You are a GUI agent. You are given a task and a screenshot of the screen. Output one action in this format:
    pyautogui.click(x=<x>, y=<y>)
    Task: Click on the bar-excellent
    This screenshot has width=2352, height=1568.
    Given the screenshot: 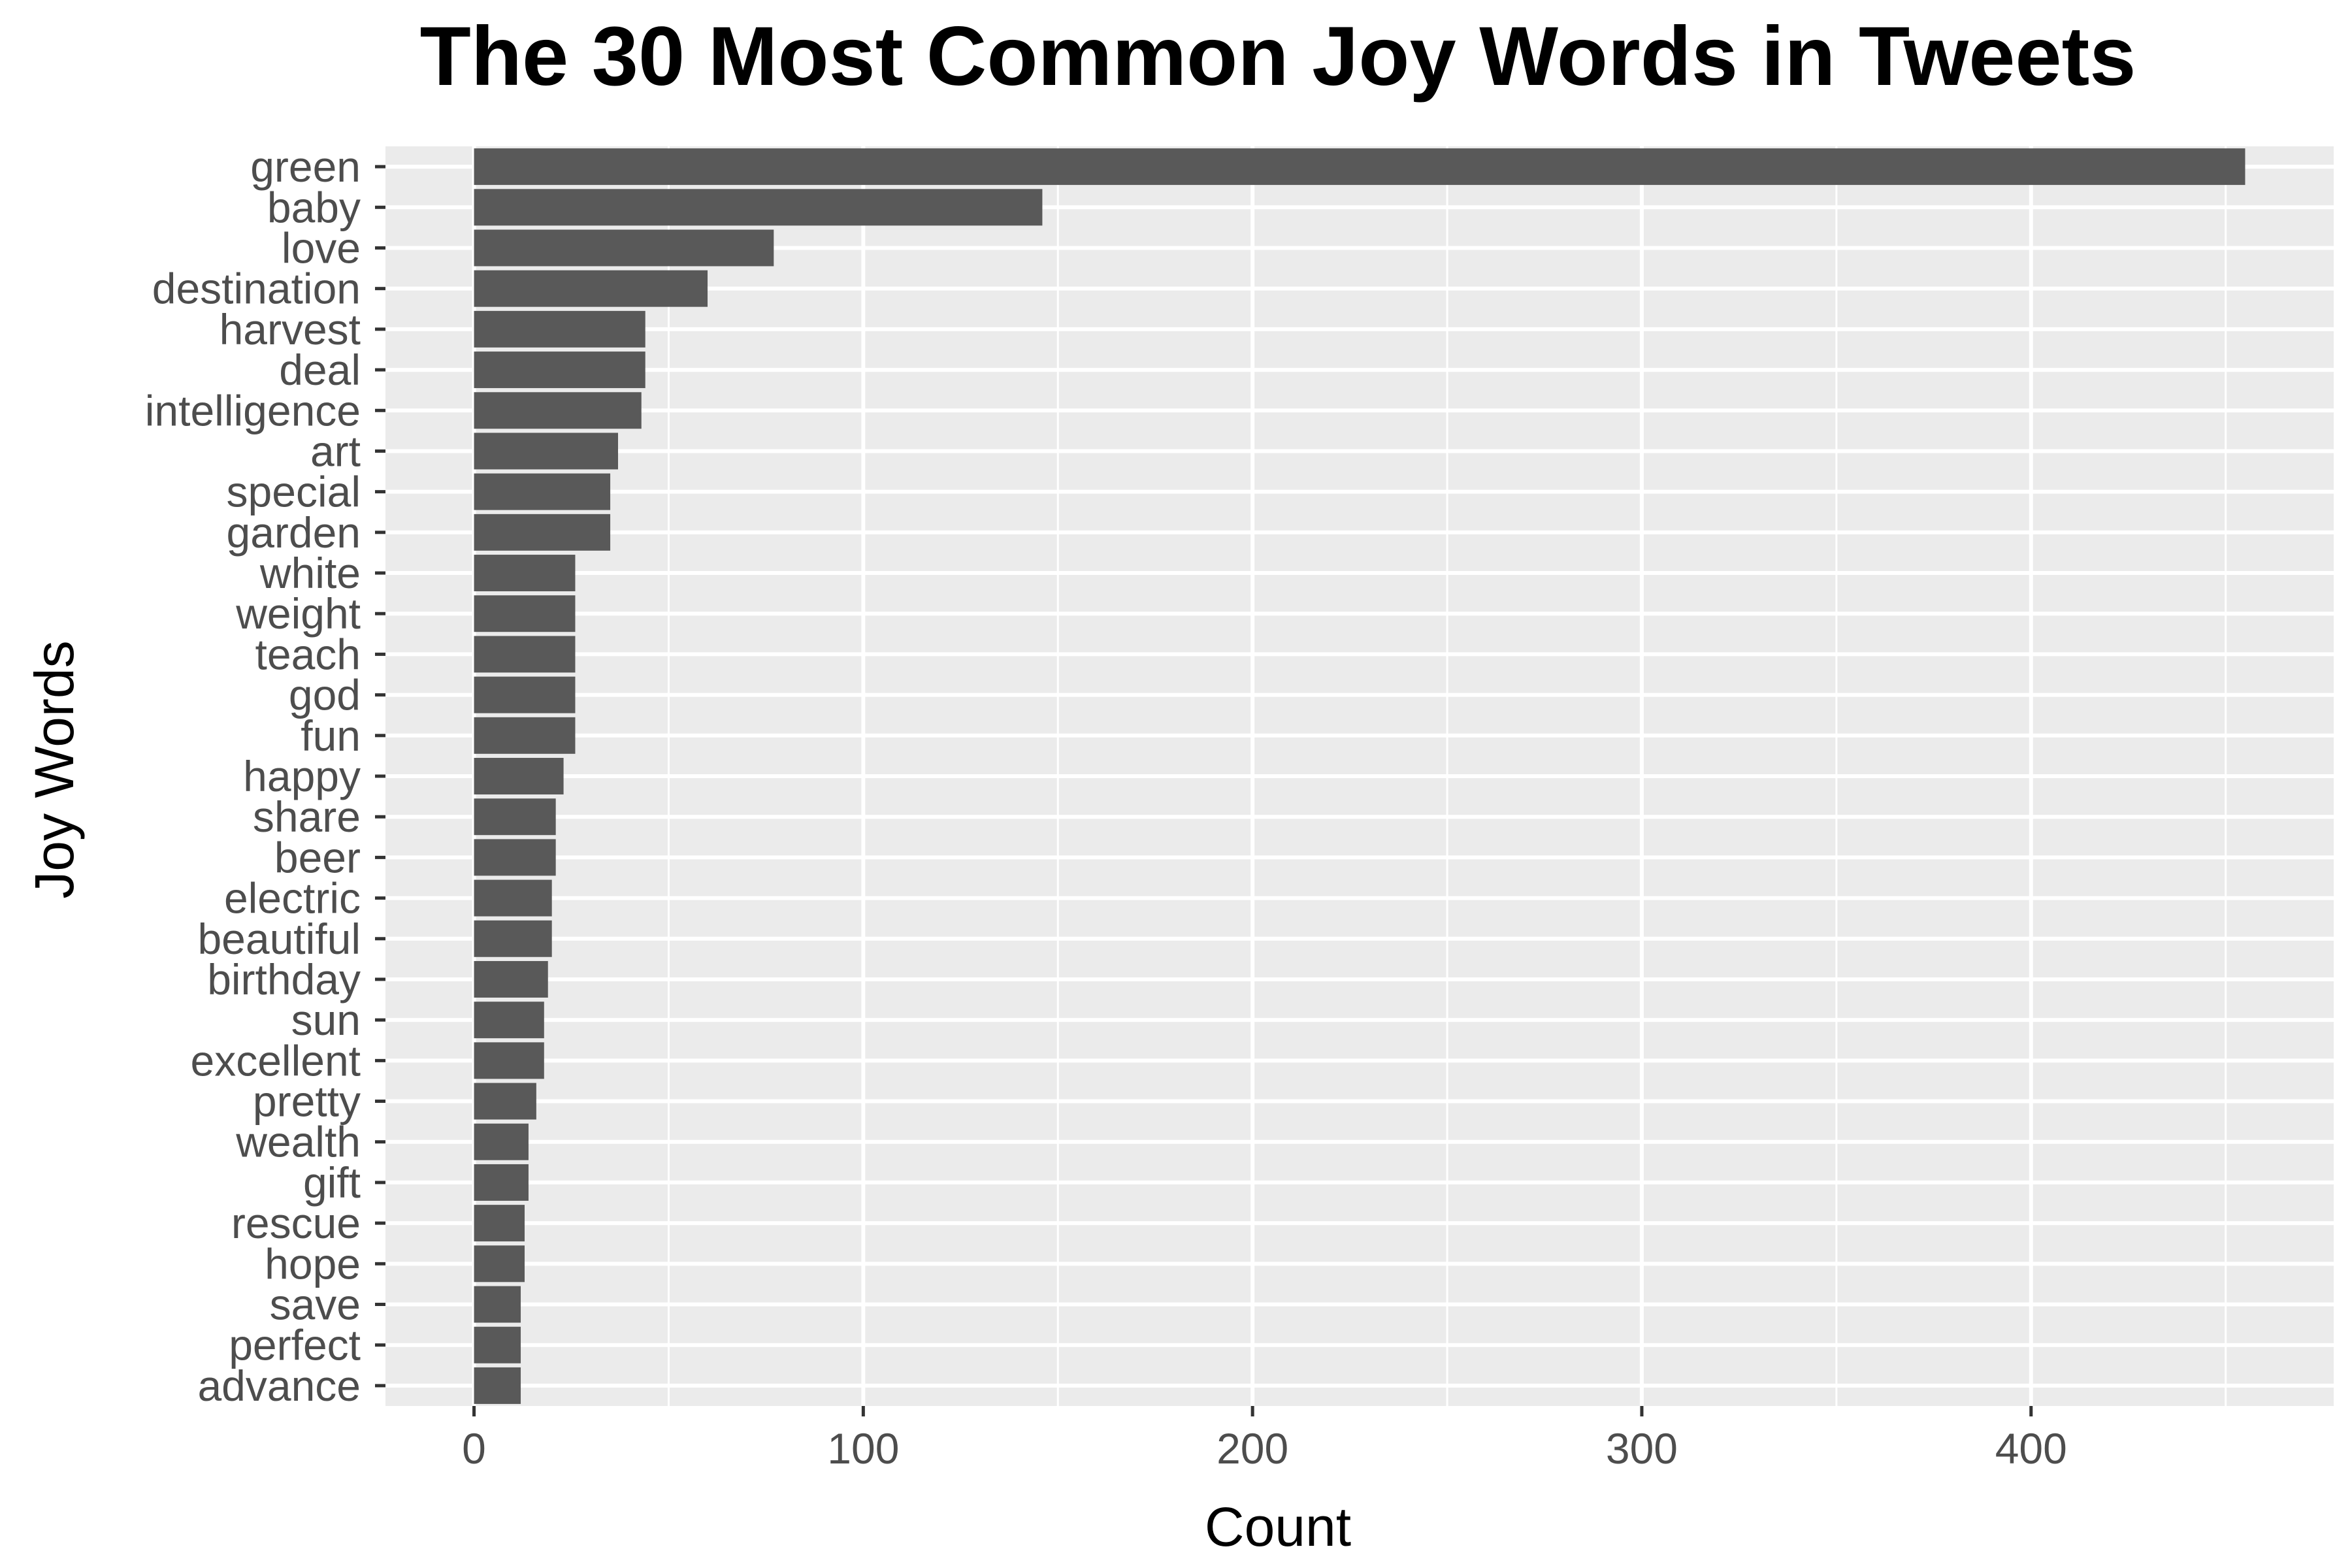 What is the action you would take?
    pyautogui.click(x=509, y=1060)
    